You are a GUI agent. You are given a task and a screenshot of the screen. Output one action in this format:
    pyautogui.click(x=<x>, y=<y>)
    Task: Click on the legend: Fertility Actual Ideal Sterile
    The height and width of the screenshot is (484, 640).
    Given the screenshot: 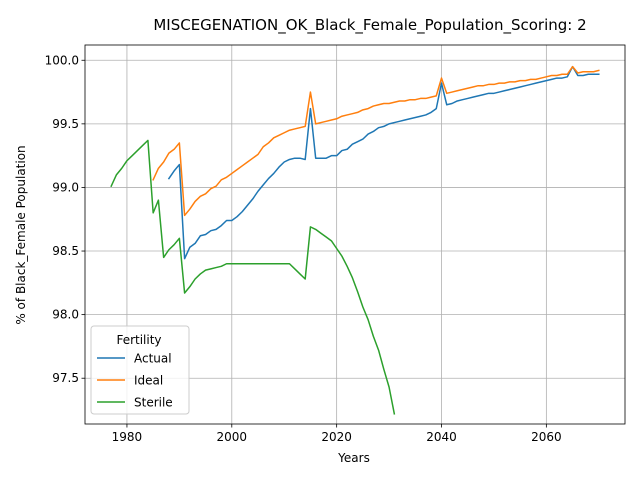 What is the action you would take?
    pyautogui.click(x=140, y=370)
    